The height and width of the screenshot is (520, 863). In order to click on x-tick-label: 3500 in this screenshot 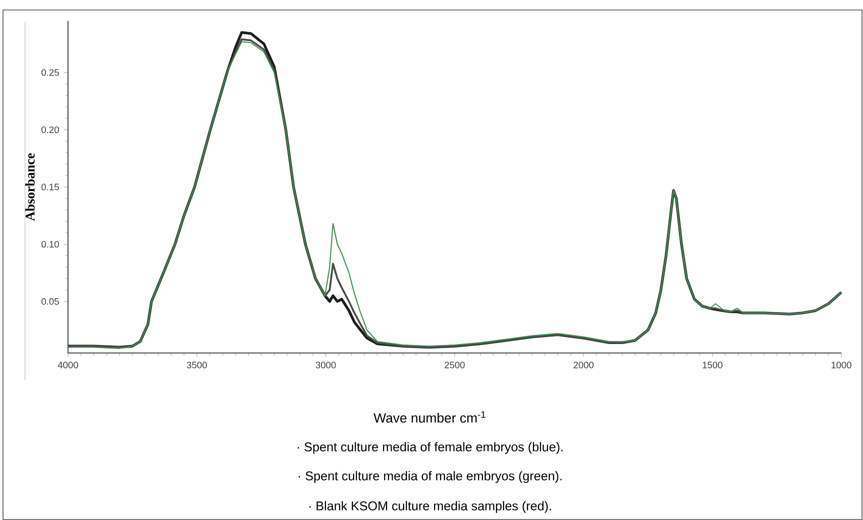, I will do `click(196, 365)`.